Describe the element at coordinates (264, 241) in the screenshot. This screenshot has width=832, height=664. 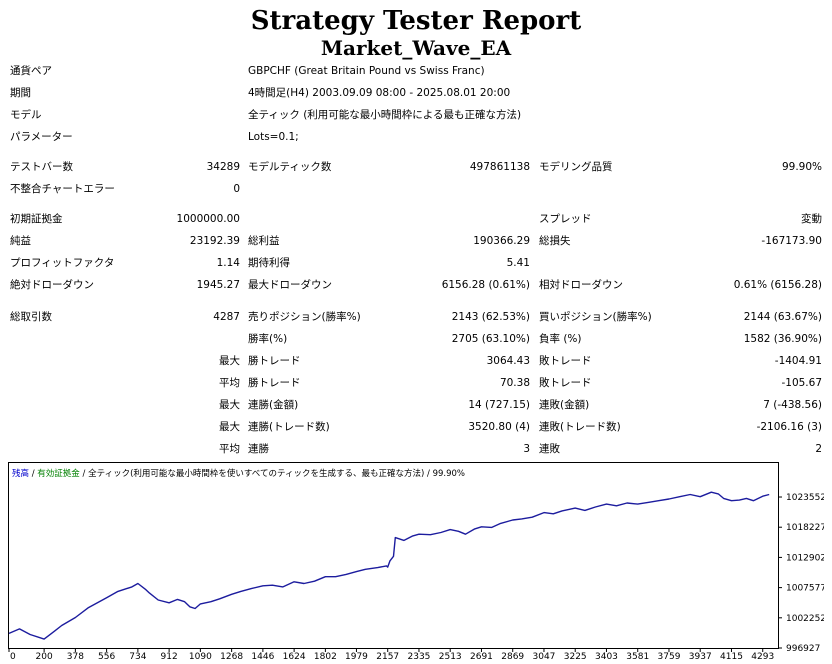
I see `gross-profit-label: 総利益` at that location.